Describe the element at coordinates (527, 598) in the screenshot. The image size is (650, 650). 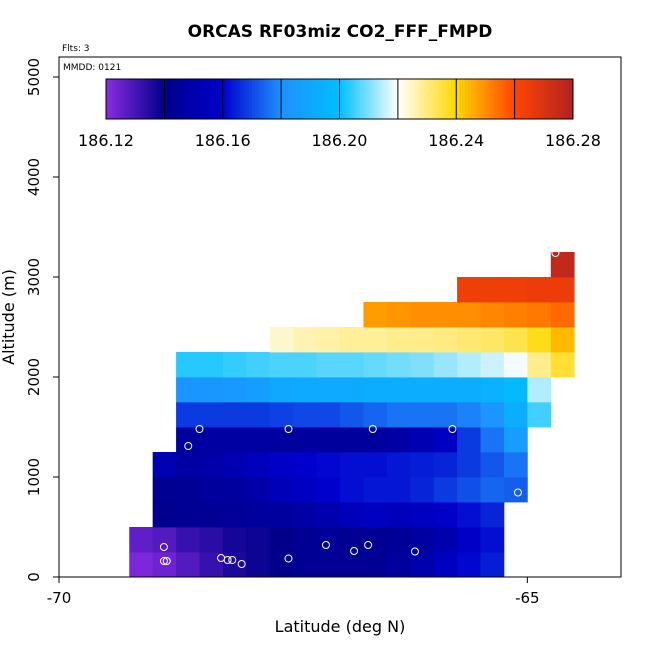
I see `x-tick-label: -65` at that location.